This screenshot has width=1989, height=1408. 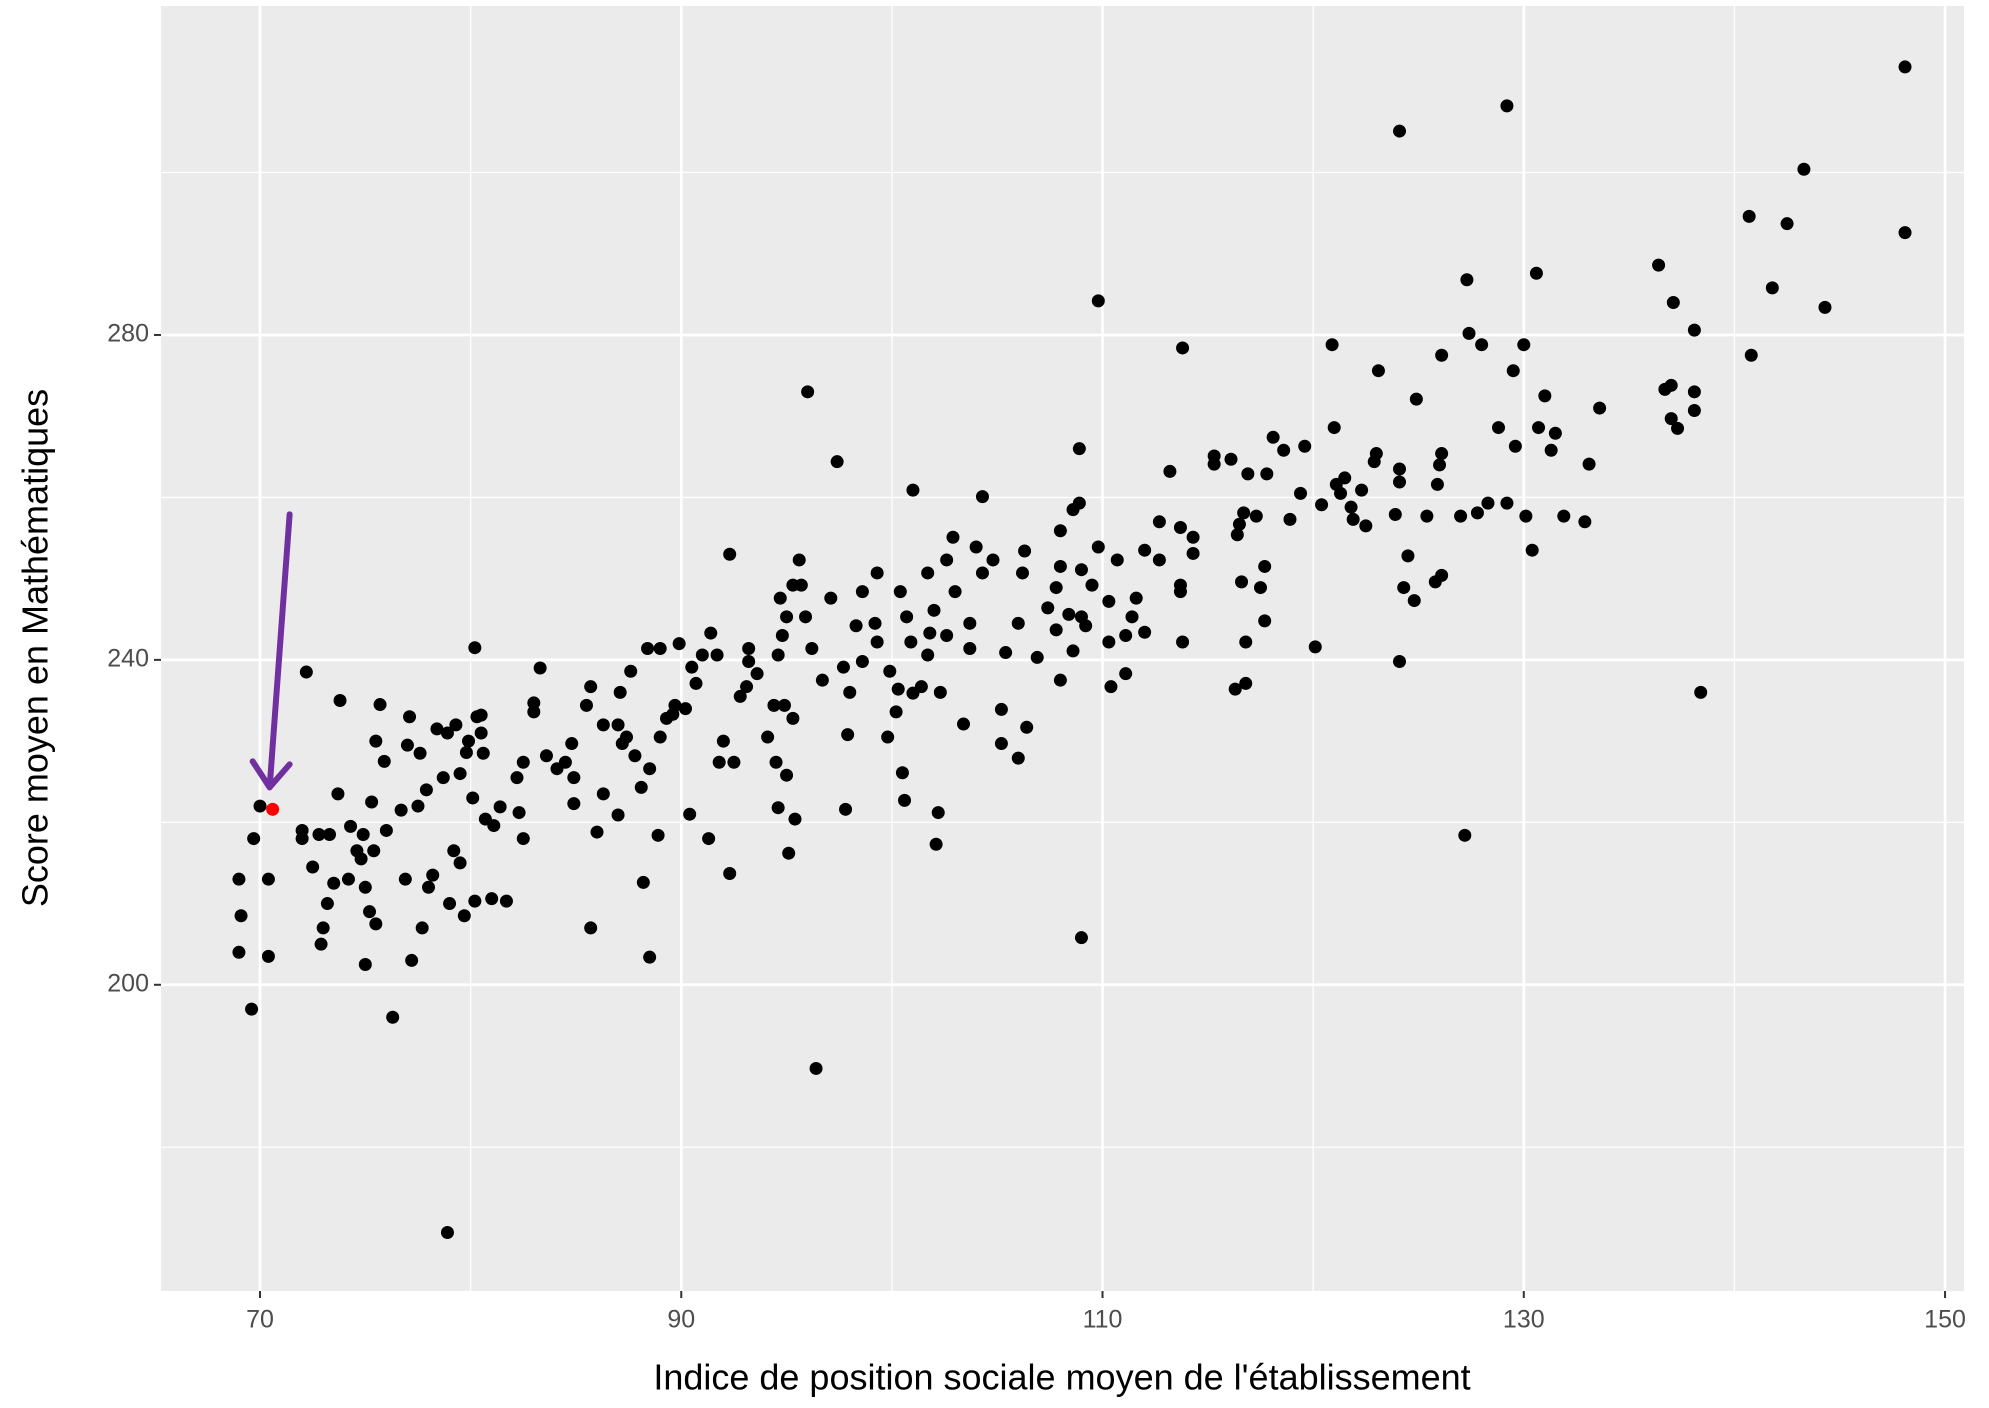 What do you see at coordinates (128, 983) in the screenshot?
I see `y-tick-label: 200` at bounding box center [128, 983].